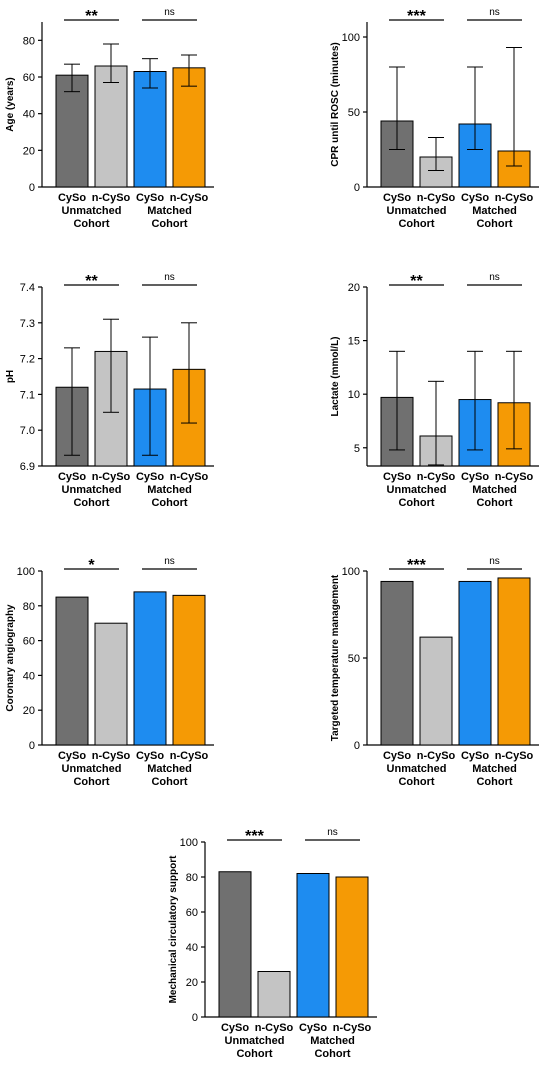 The width and height of the screenshot is (550, 1070). Describe the element at coordinates (91, 565) in the screenshot. I see `significance-label: *` at that location.